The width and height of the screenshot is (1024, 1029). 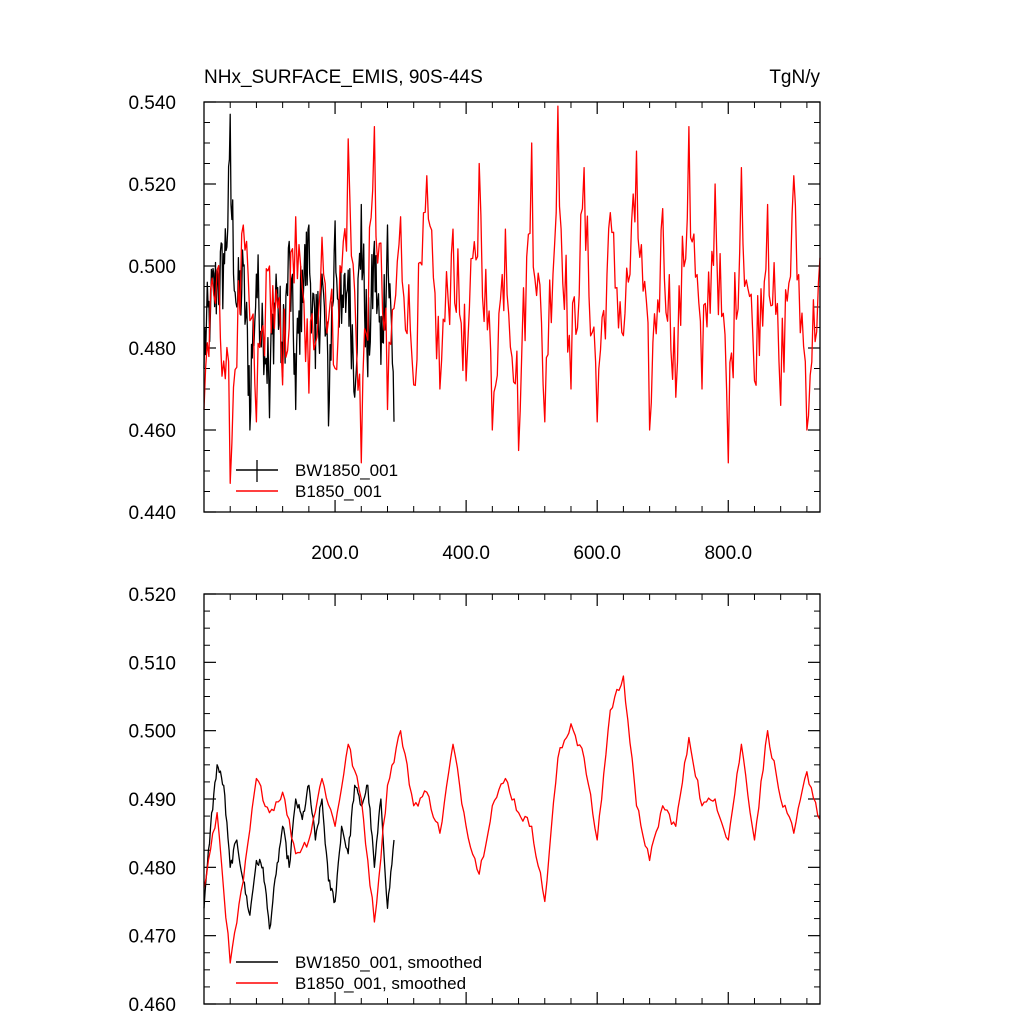 What do you see at coordinates (346, 470) in the screenshot?
I see `legend-label-bw1850: BW1850_001` at bounding box center [346, 470].